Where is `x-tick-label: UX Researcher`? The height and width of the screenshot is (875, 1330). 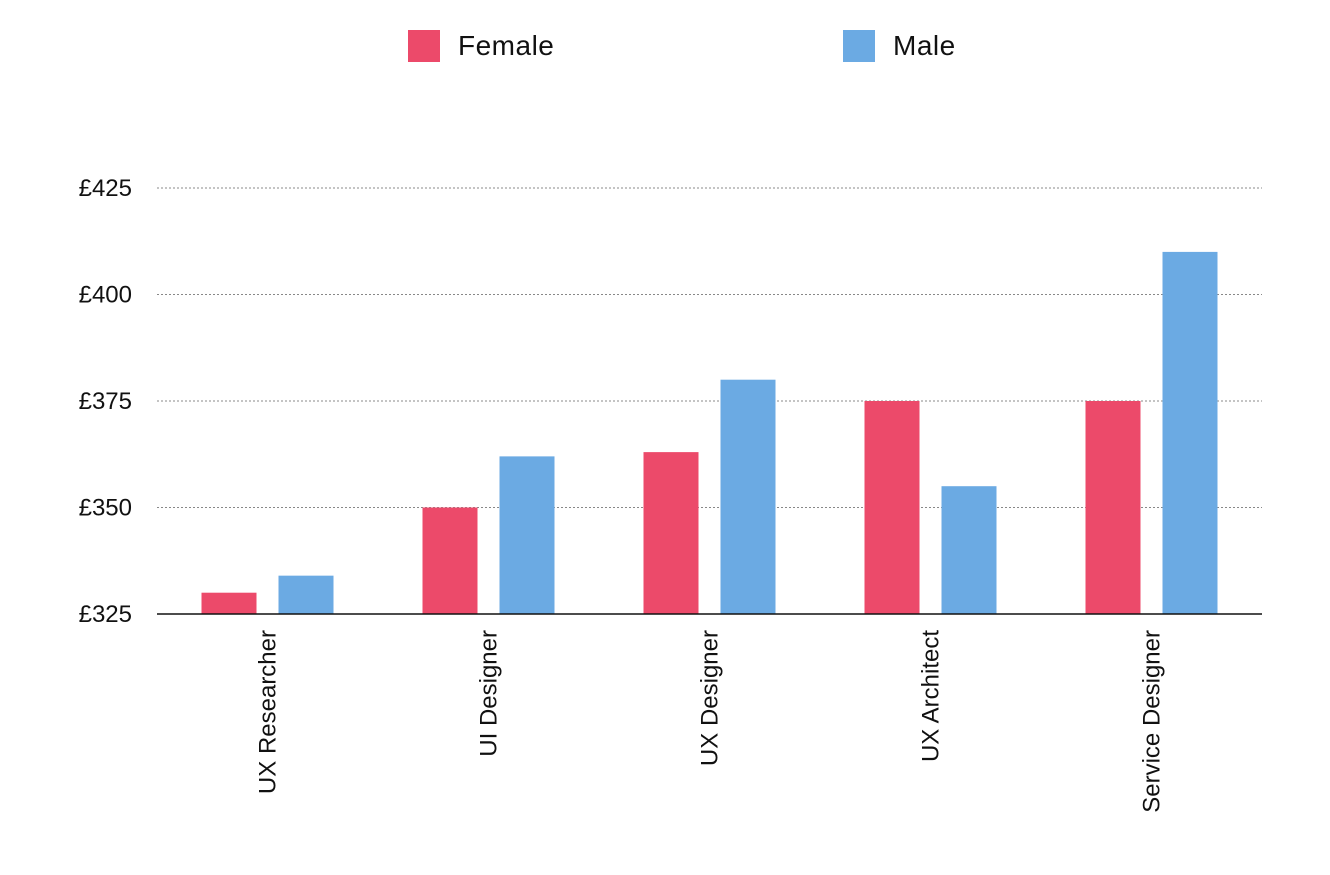
x-tick-label: UX Researcher is located at coordinates (268, 712).